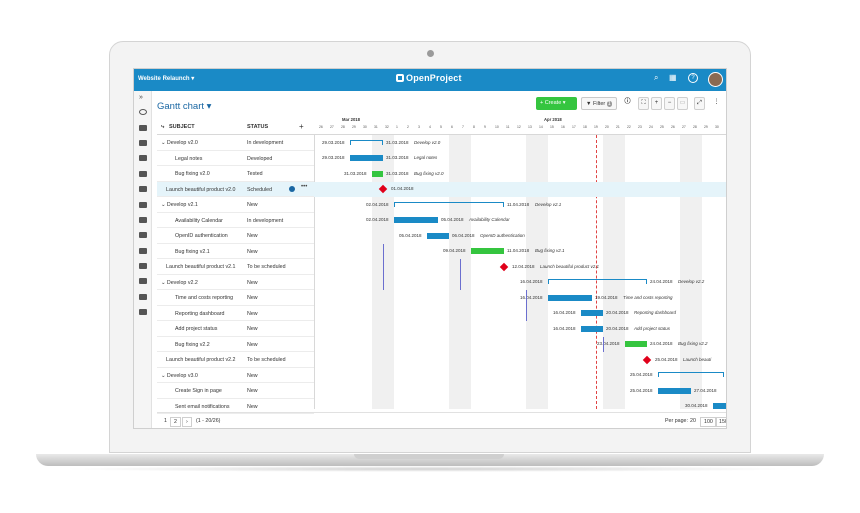 Image resolution: width=860 pixels, height=513 pixels. Describe the element at coordinates (235, 313) in the screenshot. I see `table-row: Reporting dashboard New` at that location.